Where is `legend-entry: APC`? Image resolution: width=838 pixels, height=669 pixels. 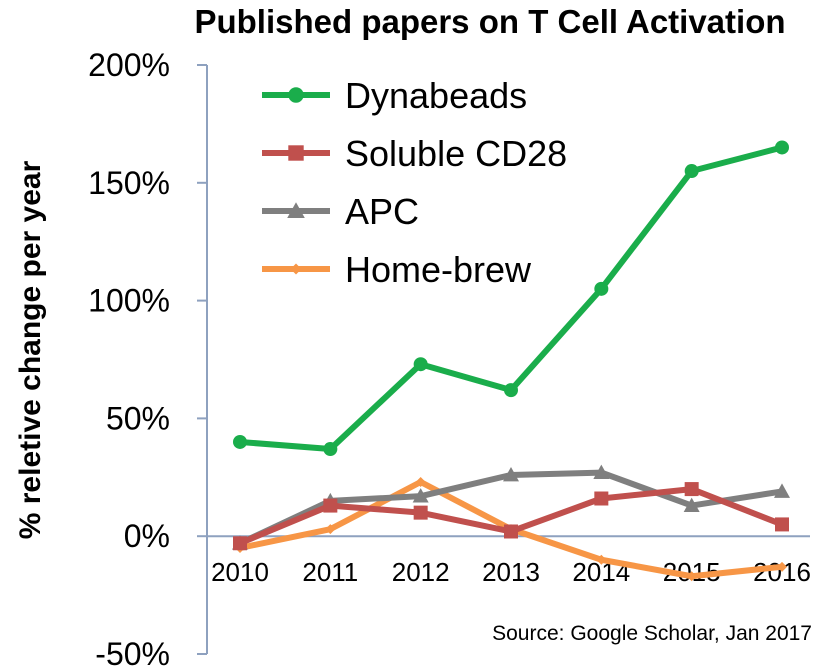
legend-entry: APC is located at coordinates (340, 211).